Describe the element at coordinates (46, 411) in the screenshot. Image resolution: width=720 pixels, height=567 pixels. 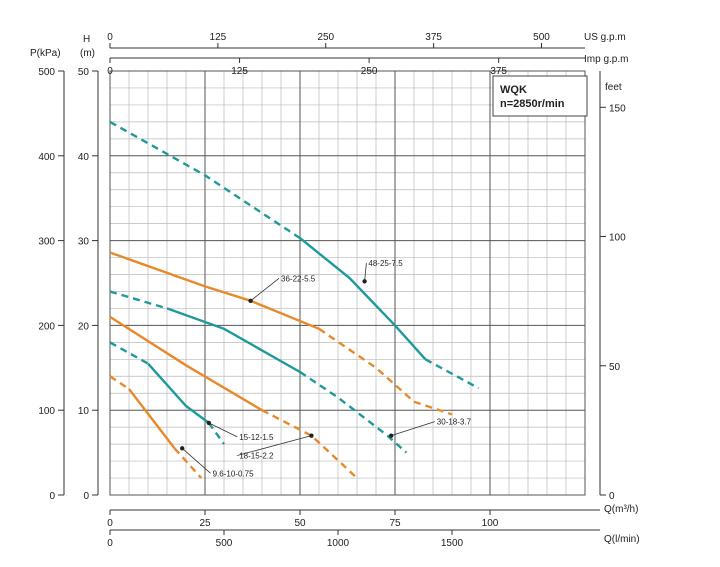
I see `y-tick-kpa: 100` at that location.